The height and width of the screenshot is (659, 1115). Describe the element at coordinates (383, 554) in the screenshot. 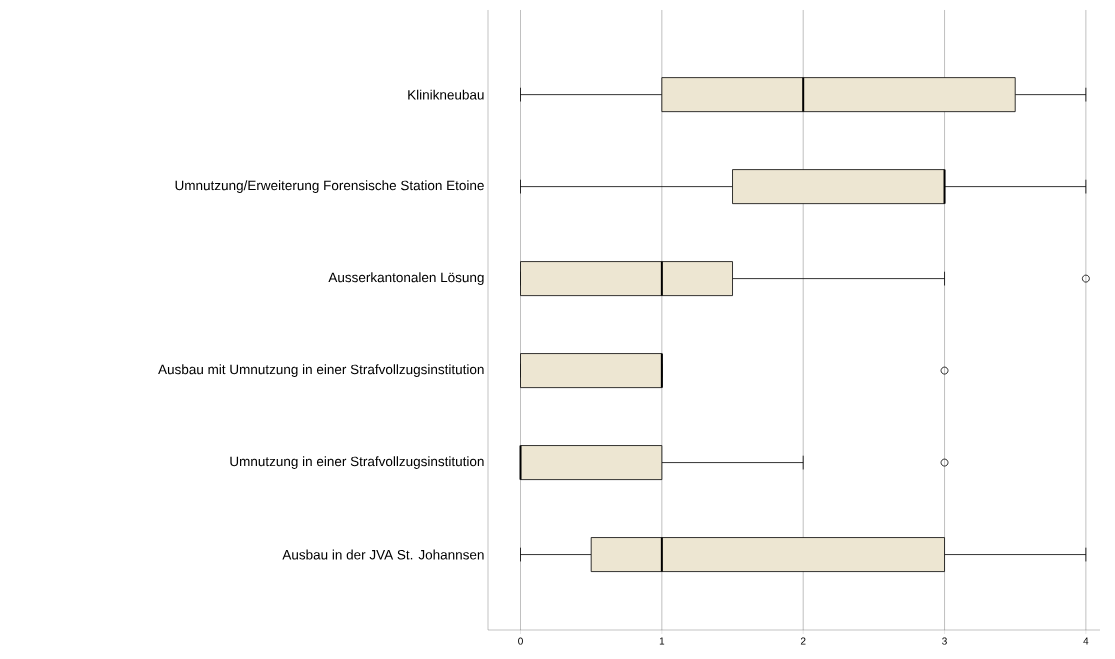

I see `y-tick-label: Ausbau in der JVA St. Johannsen` at that location.